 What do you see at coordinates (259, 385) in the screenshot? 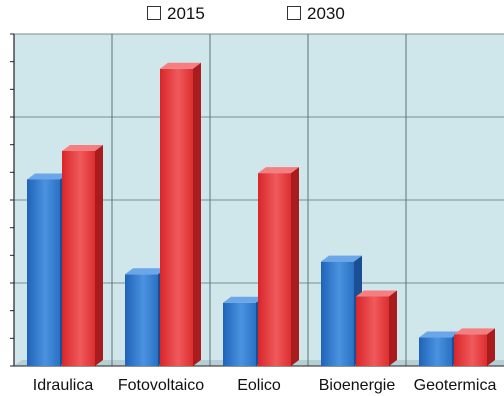
I see `x-tick-label-eolico: Eolico` at bounding box center [259, 385].